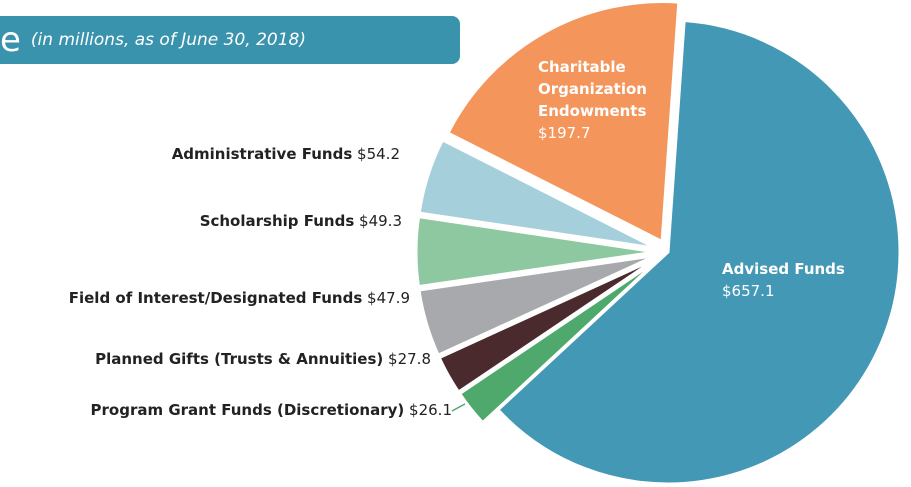 Image resolution: width=911 pixels, height=487 pixels. Describe the element at coordinates (378, 154) in the screenshot. I see `value-label: $54.2` at that location.